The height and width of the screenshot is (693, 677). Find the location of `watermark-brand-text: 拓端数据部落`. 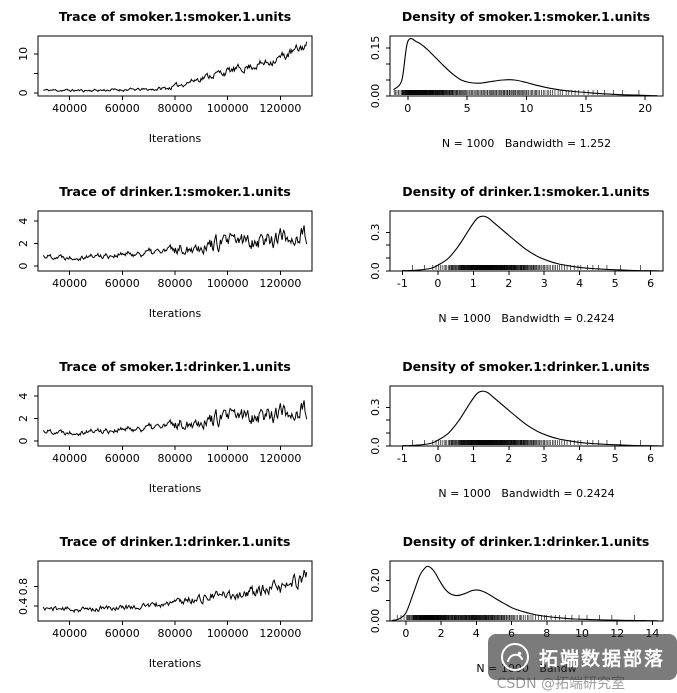

watermark-brand-text: 拓端数据部落 is located at coordinates (601, 658).